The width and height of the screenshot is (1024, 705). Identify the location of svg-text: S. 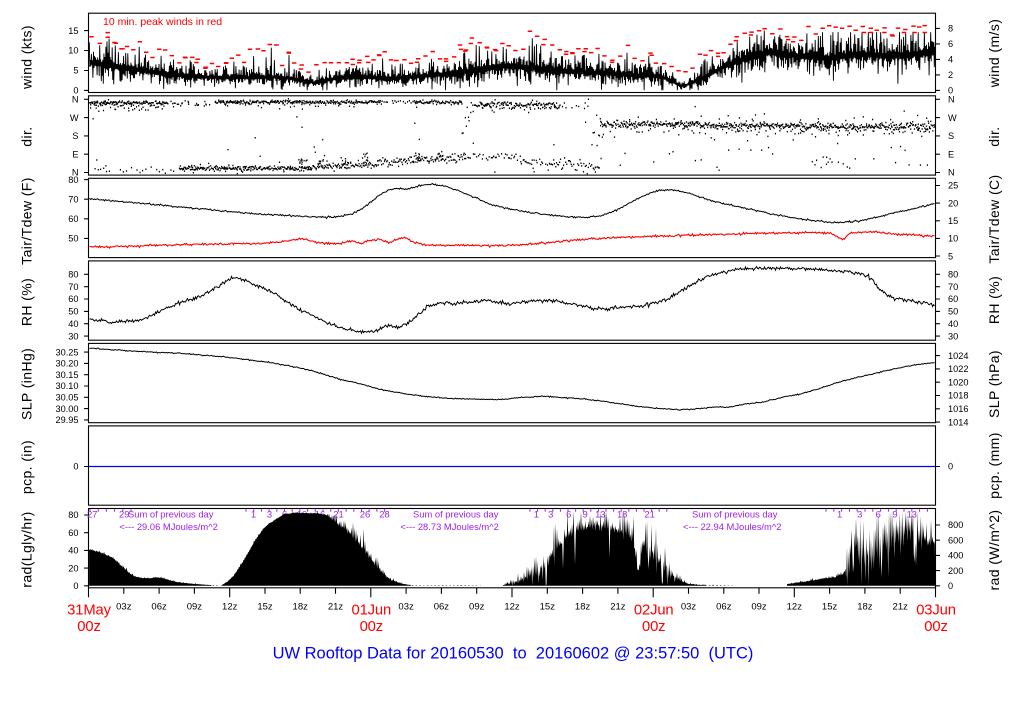
(951, 136).